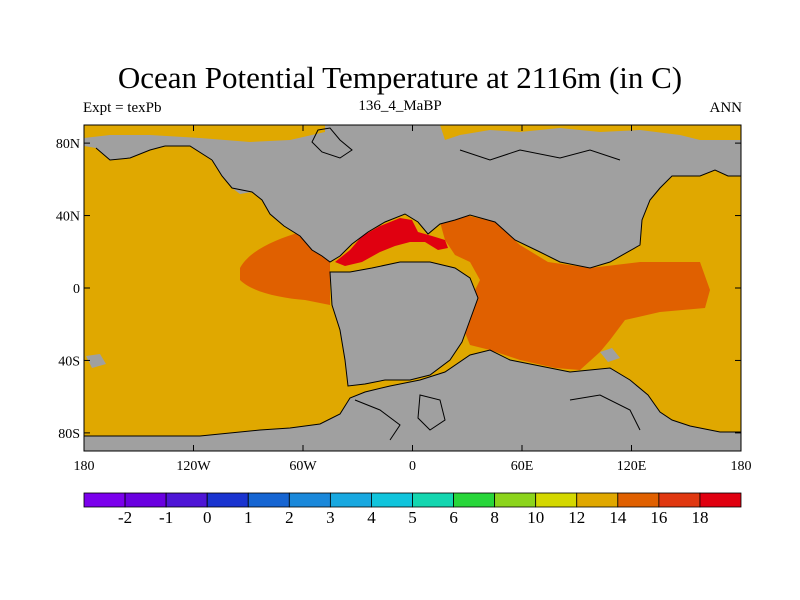  I want to click on colorbar-label: 4, so click(371, 517).